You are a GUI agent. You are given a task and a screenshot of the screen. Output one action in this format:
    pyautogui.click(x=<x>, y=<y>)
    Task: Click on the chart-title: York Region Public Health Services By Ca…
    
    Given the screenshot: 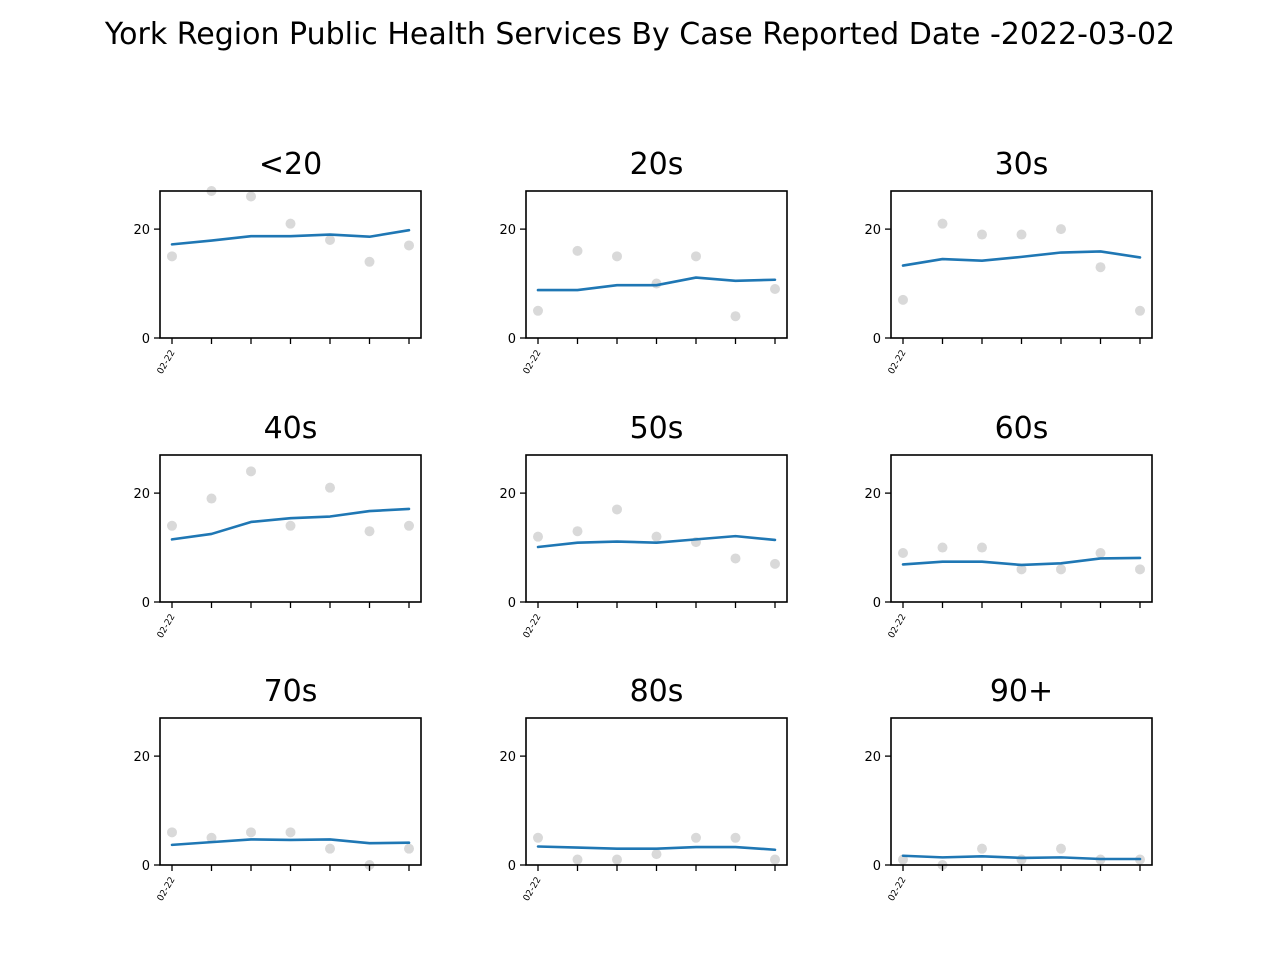 What is the action you would take?
    pyautogui.click(x=639, y=34)
    